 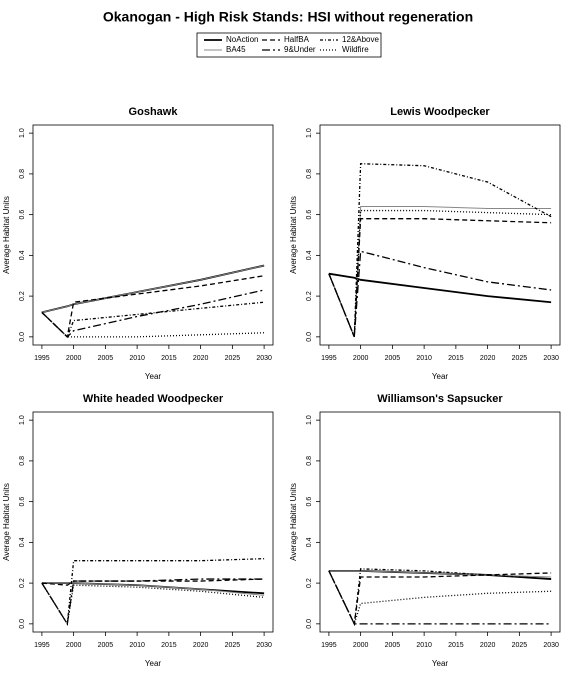 What do you see at coordinates (242, 39) in the screenshot?
I see `legend-label: NoAction` at bounding box center [242, 39].